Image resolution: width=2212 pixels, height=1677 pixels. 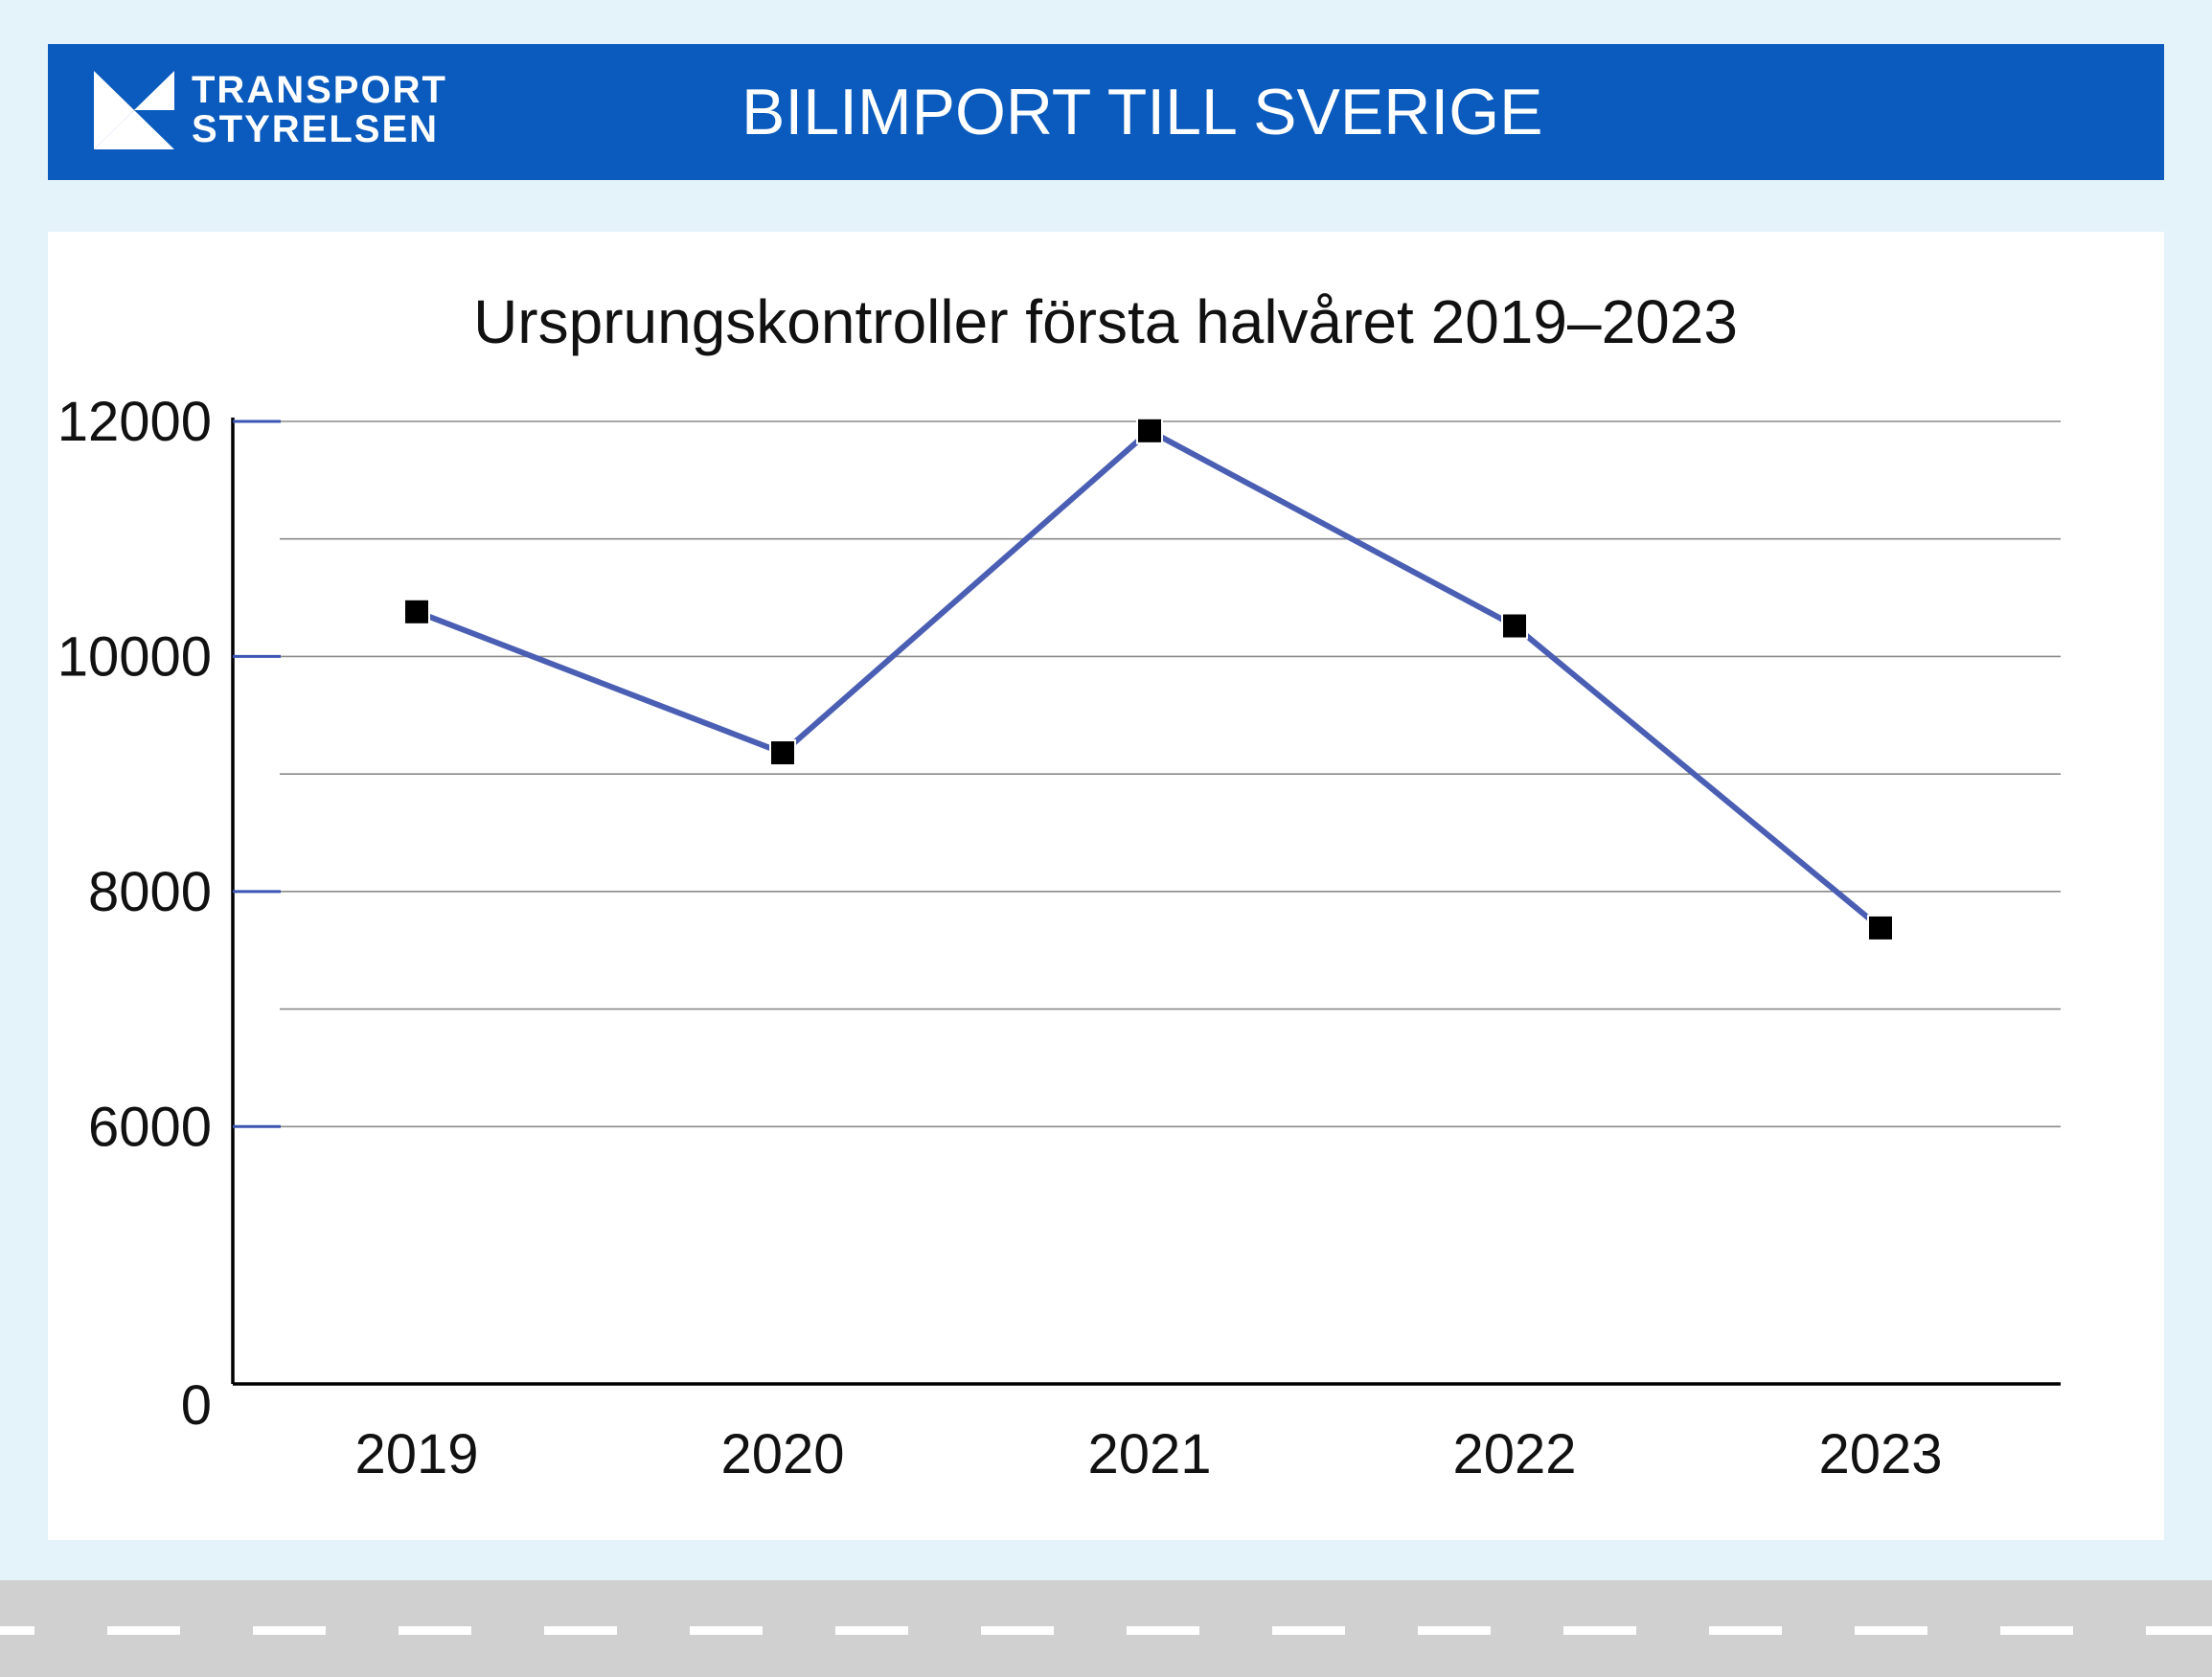 I want to click on y-tick-label-6000: 6000, so click(x=150, y=1127).